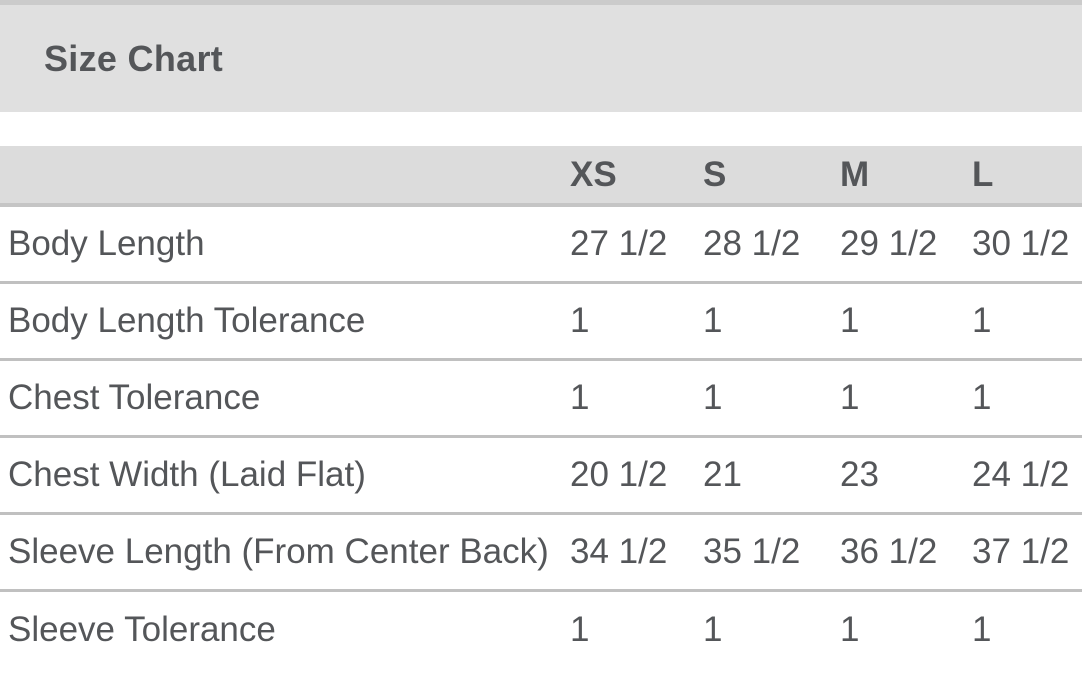 This screenshot has height=692, width=1082. I want to click on table-row: Sleeve Tolerance 1 1 1 1, so click(541, 628).